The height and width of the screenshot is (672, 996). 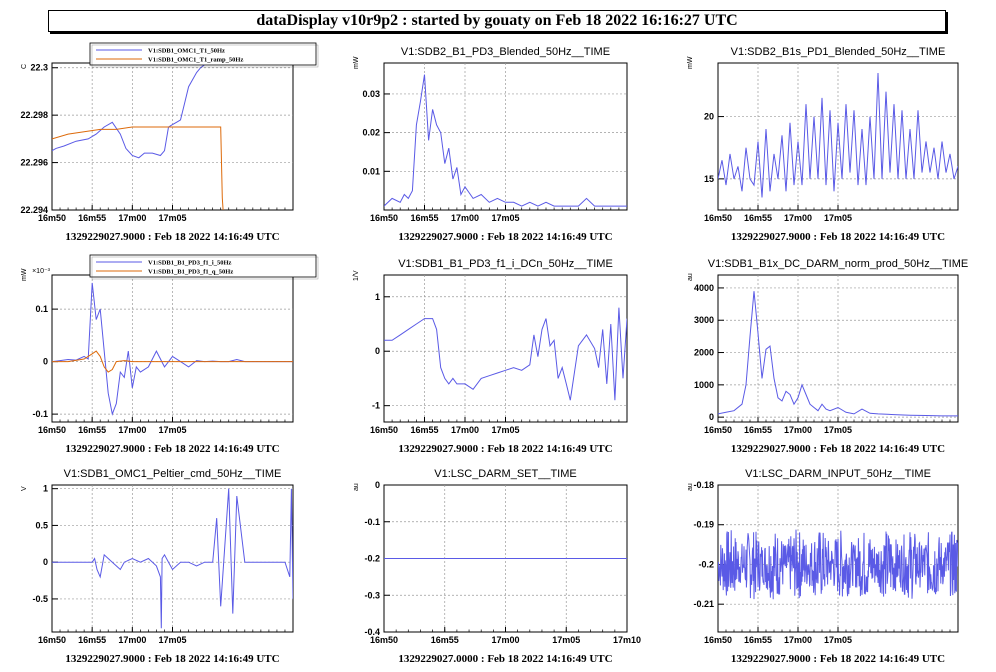 What do you see at coordinates (34, 163) in the screenshot?
I see `y-tick-label: 22.296` at bounding box center [34, 163].